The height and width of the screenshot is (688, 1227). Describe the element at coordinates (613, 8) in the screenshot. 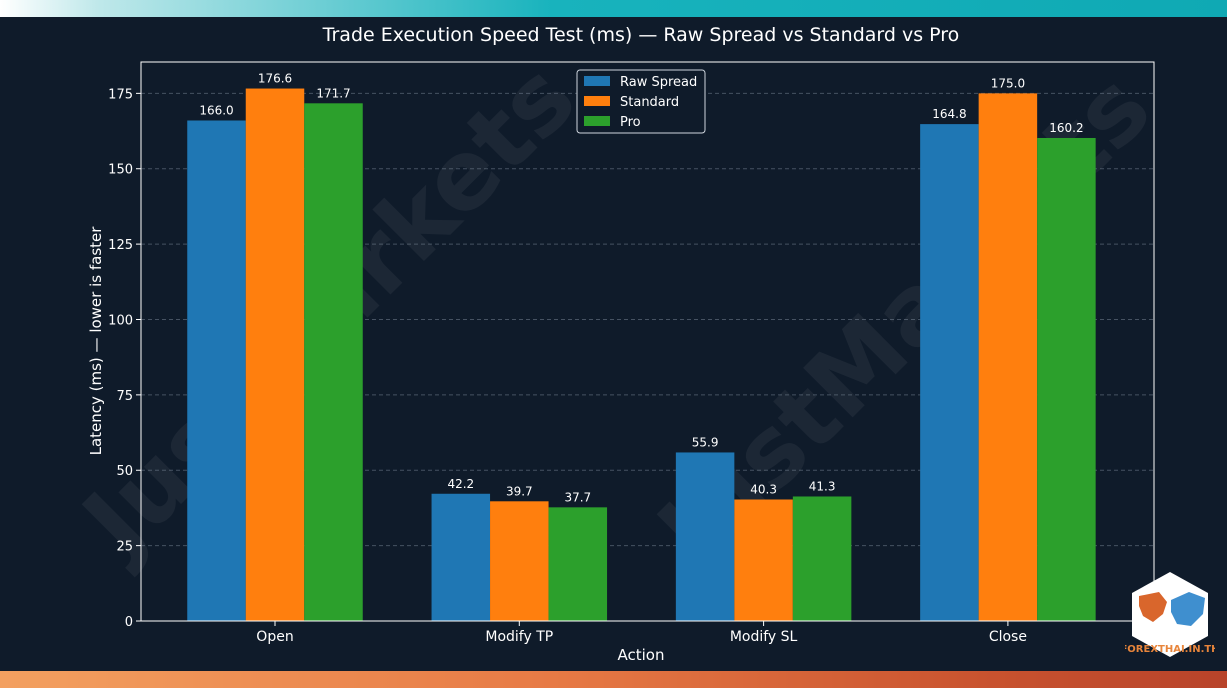

I see `top-band` at that location.